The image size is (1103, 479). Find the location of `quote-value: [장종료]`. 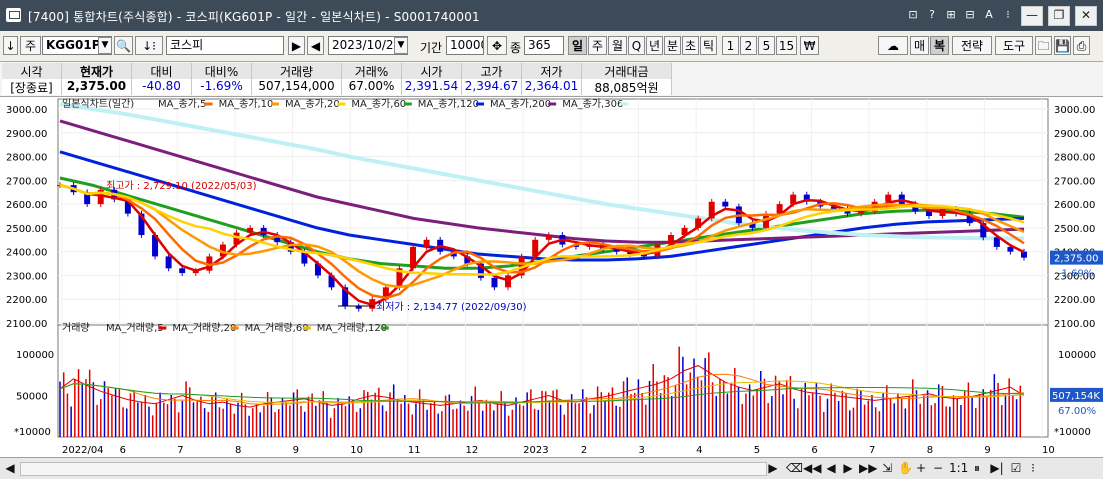

quote-value: [장종료] is located at coordinates (32, 87).